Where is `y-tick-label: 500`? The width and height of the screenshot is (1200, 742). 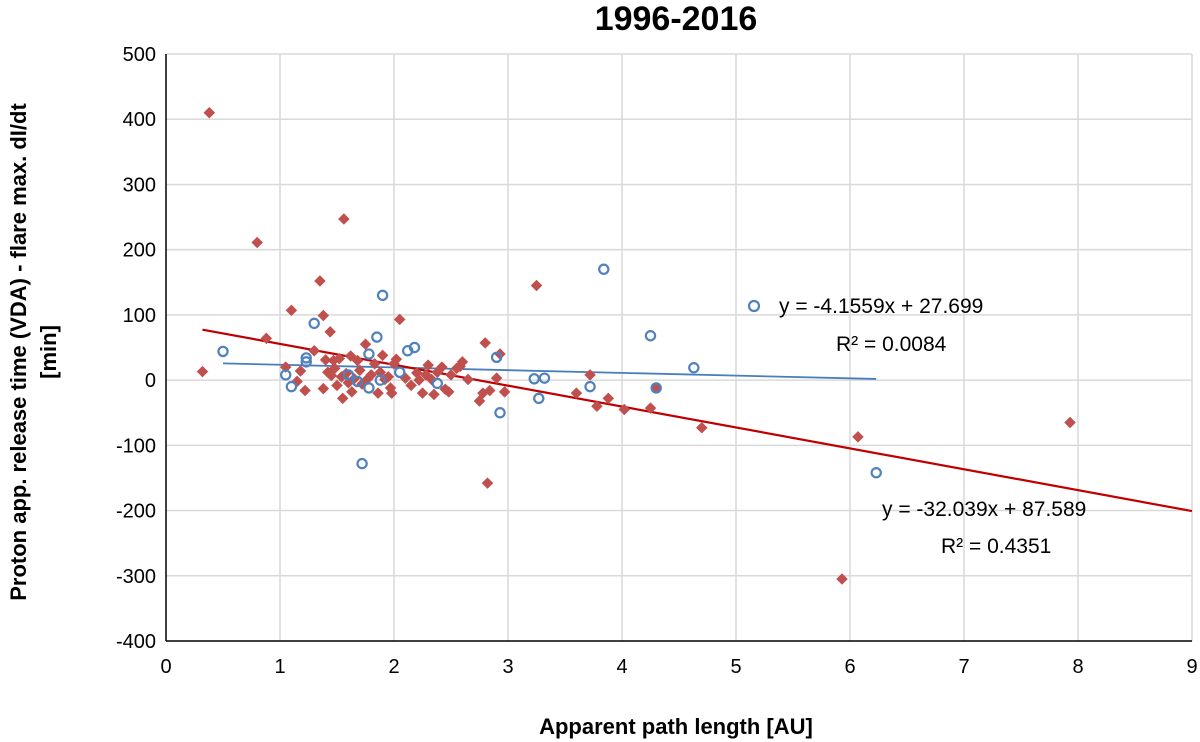
y-tick-label: 500 is located at coordinates (139, 55).